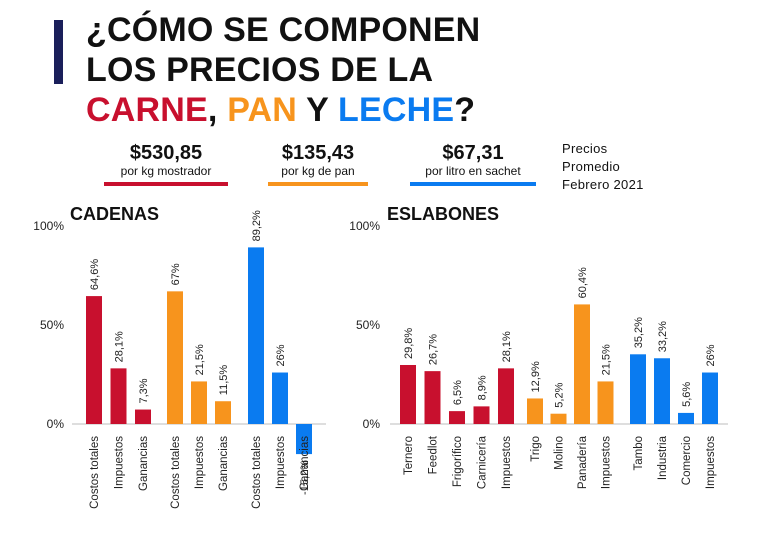  What do you see at coordinates (166, 171) in the screenshot?
I see `price-carne-unit: por kg mostrador` at bounding box center [166, 171].